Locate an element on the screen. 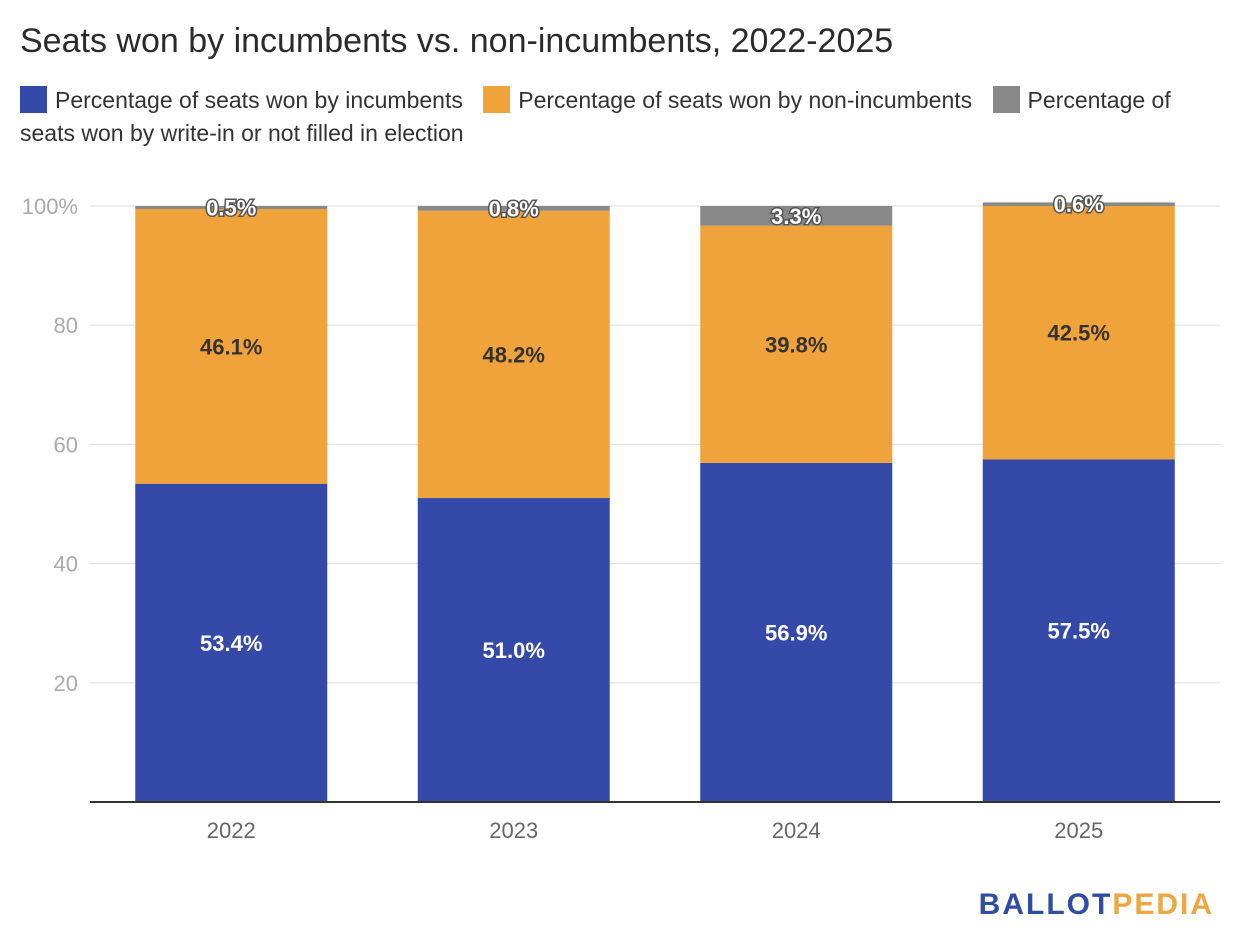 The image size is (1240, 946). bar-segment-2023-s1 is located at coordinates (513, 354).